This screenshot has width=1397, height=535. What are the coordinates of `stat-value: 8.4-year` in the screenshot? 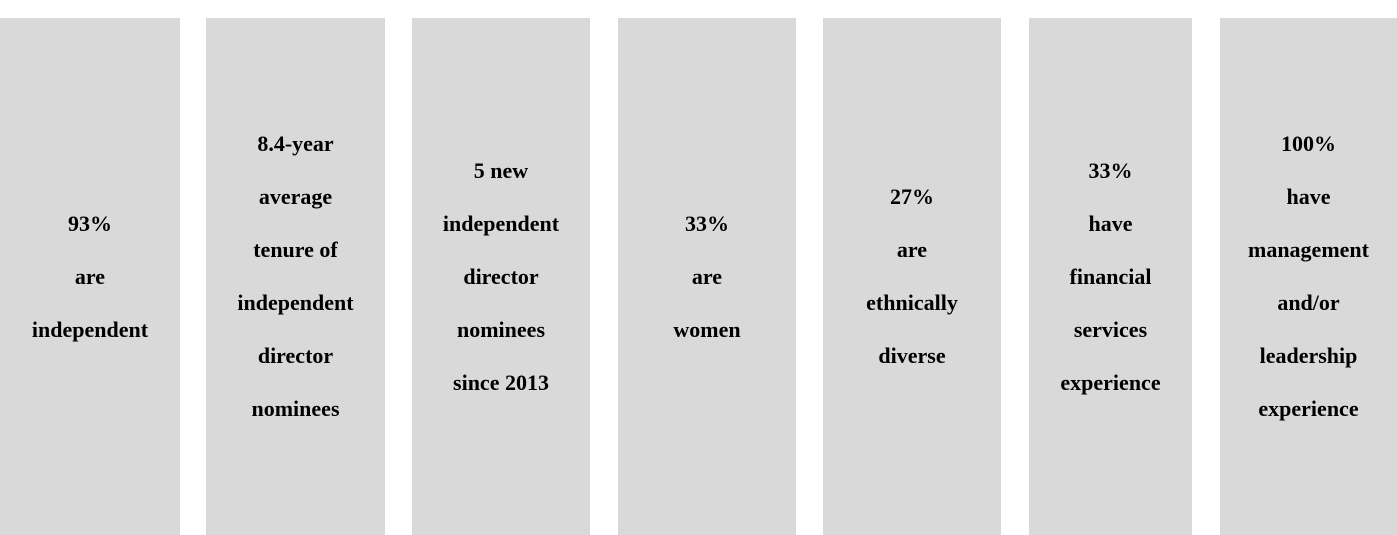 It's located at (295, 143).